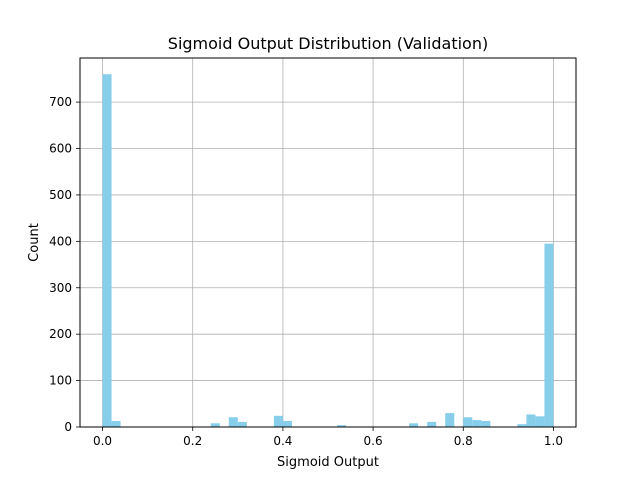 The image size is (640, 484). What do you see at coordinates (282, 441) in the screenshot?
I see `x-tick-label: 0.4` at bounding box center [282, 441].